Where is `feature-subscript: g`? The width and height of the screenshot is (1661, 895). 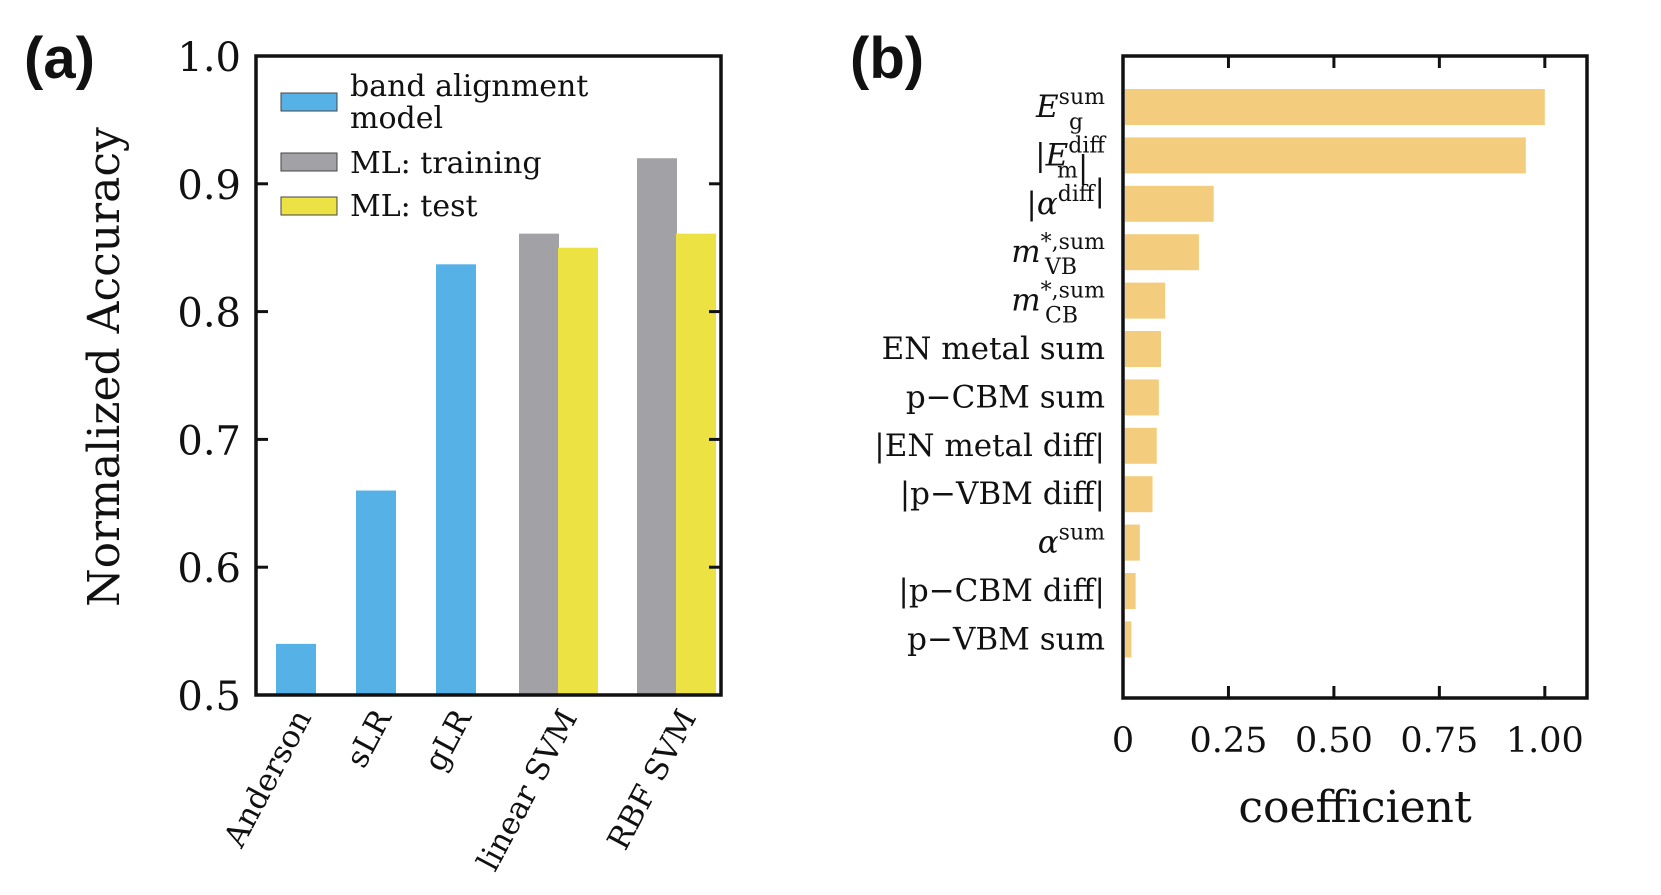
feature-subscript: g is located at coordinates (1076, 122).